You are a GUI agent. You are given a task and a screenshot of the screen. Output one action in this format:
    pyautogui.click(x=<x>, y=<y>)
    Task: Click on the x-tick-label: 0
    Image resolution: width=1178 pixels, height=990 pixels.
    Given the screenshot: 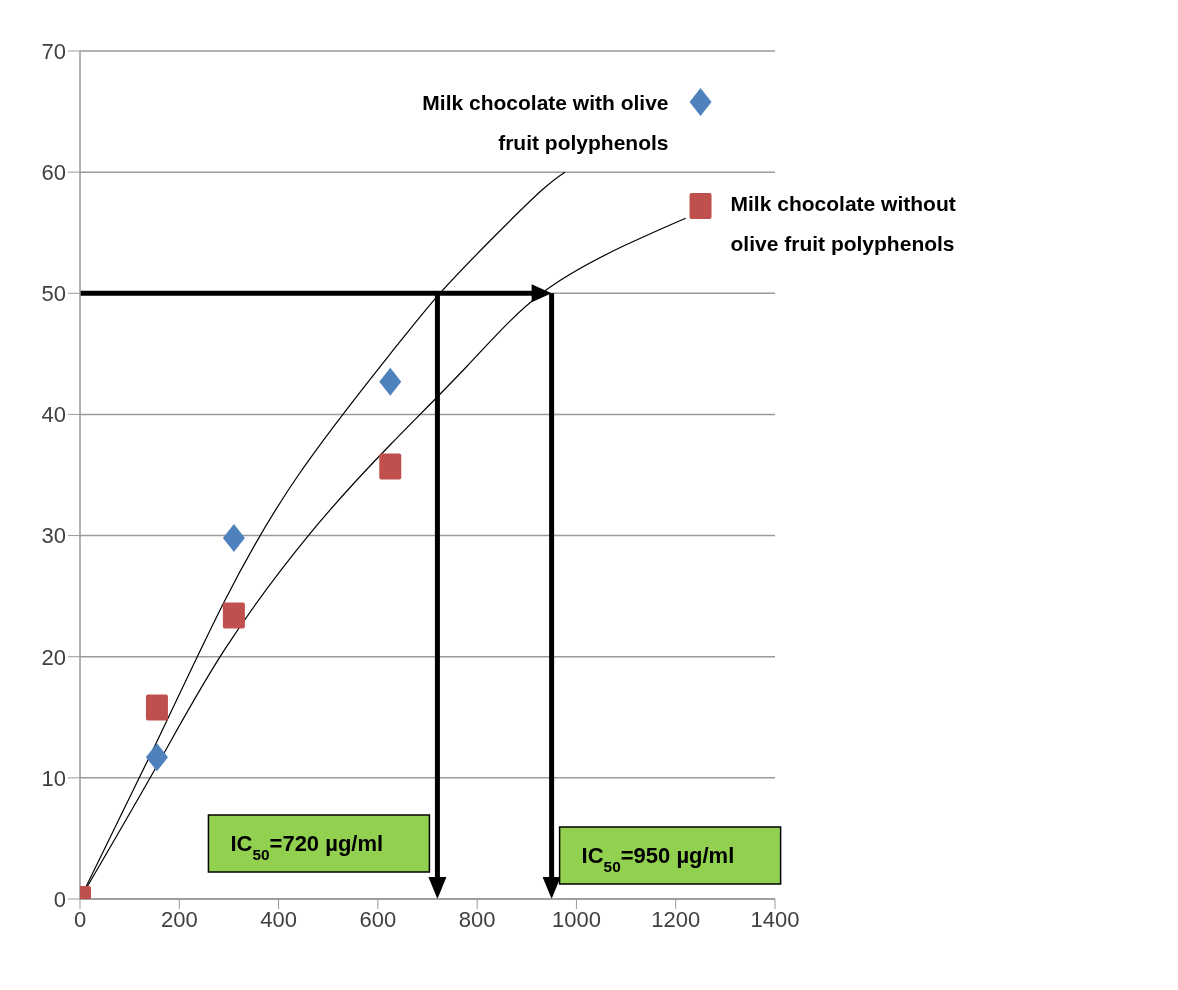 What is the action you would take?
    pyautogui.click(x=80, y=919)
    